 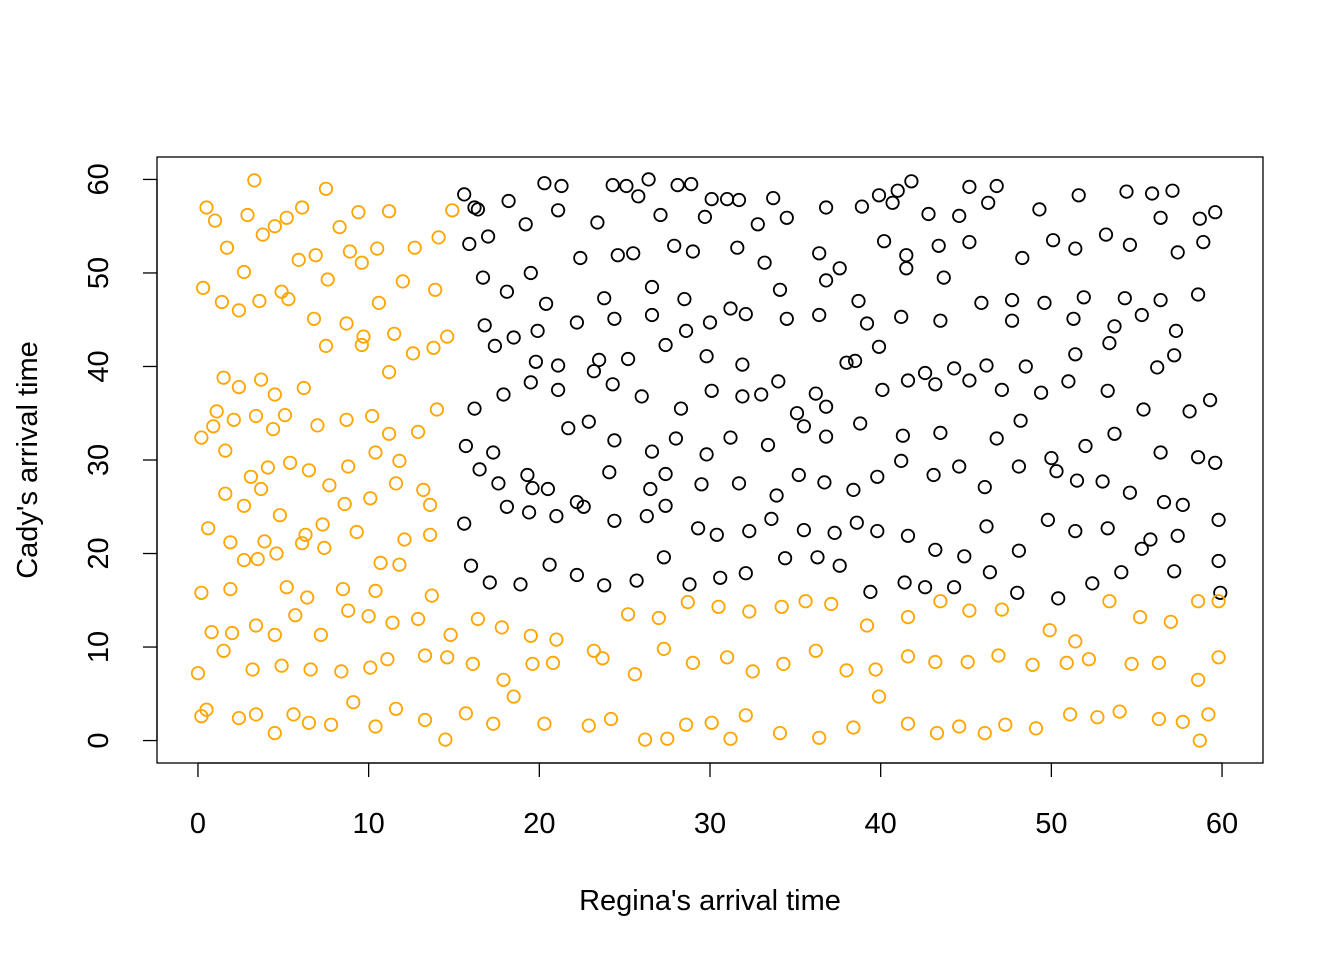 I want to click on x-tick-label: 40, so click(x=881, y=824).